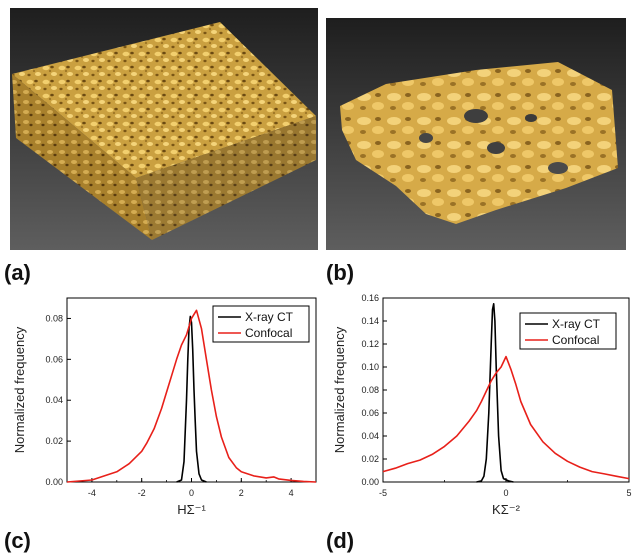  What do you see at coordinates (92, 493) in the screenshot?
I see `chart-c-xtick-label: -4` at bounding box center [92, 493].